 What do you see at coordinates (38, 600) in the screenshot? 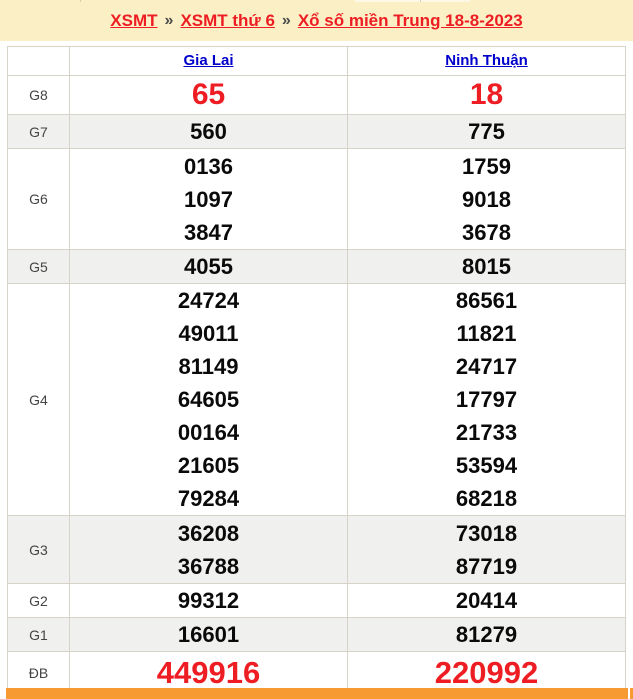
I see `prize-label-g2: G2` at bounding box center [38, 600].